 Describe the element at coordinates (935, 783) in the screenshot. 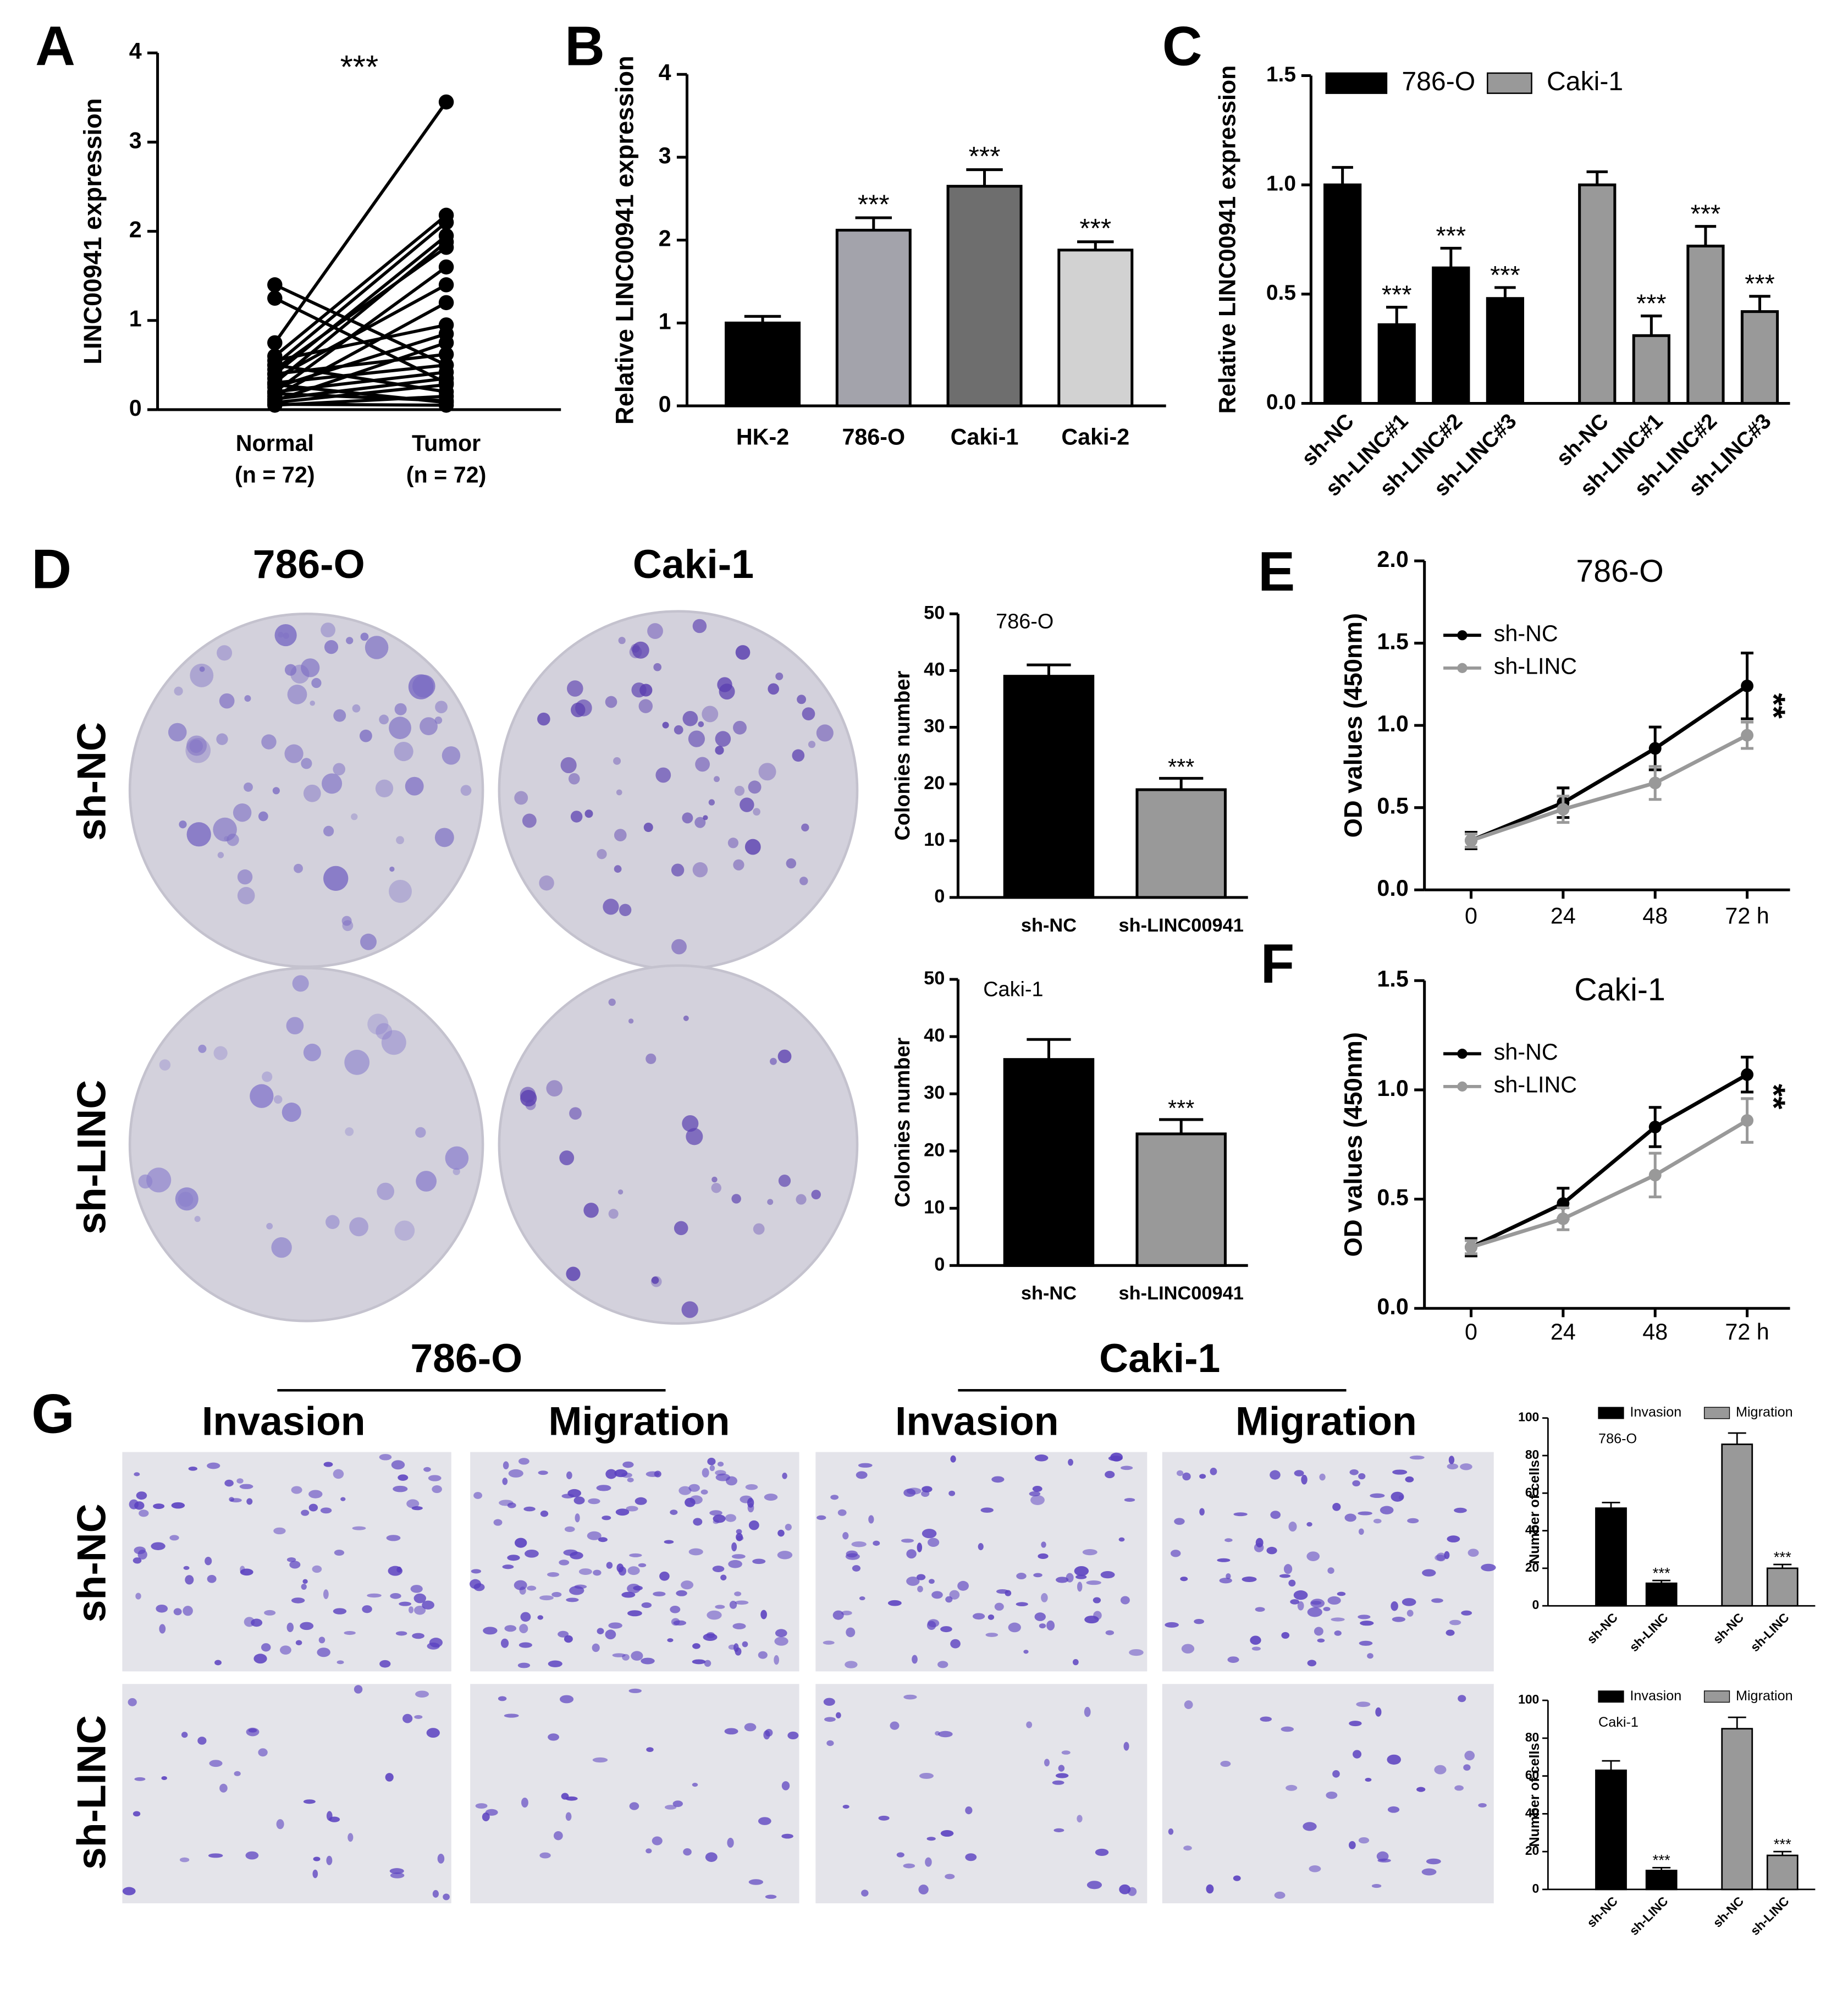

I see `y-tick-label: 20` at that location.